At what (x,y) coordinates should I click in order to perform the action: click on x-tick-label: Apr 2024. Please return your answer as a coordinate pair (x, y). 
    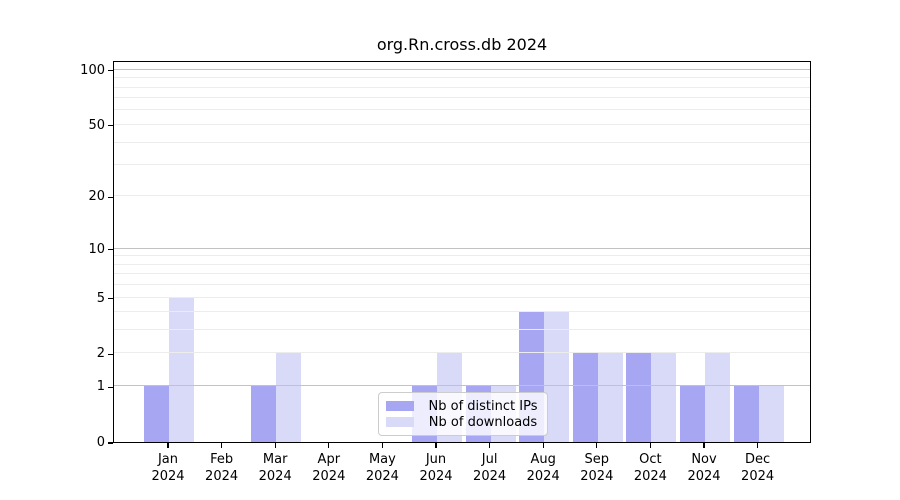
    Looking at the image, I should click on (328, 468).